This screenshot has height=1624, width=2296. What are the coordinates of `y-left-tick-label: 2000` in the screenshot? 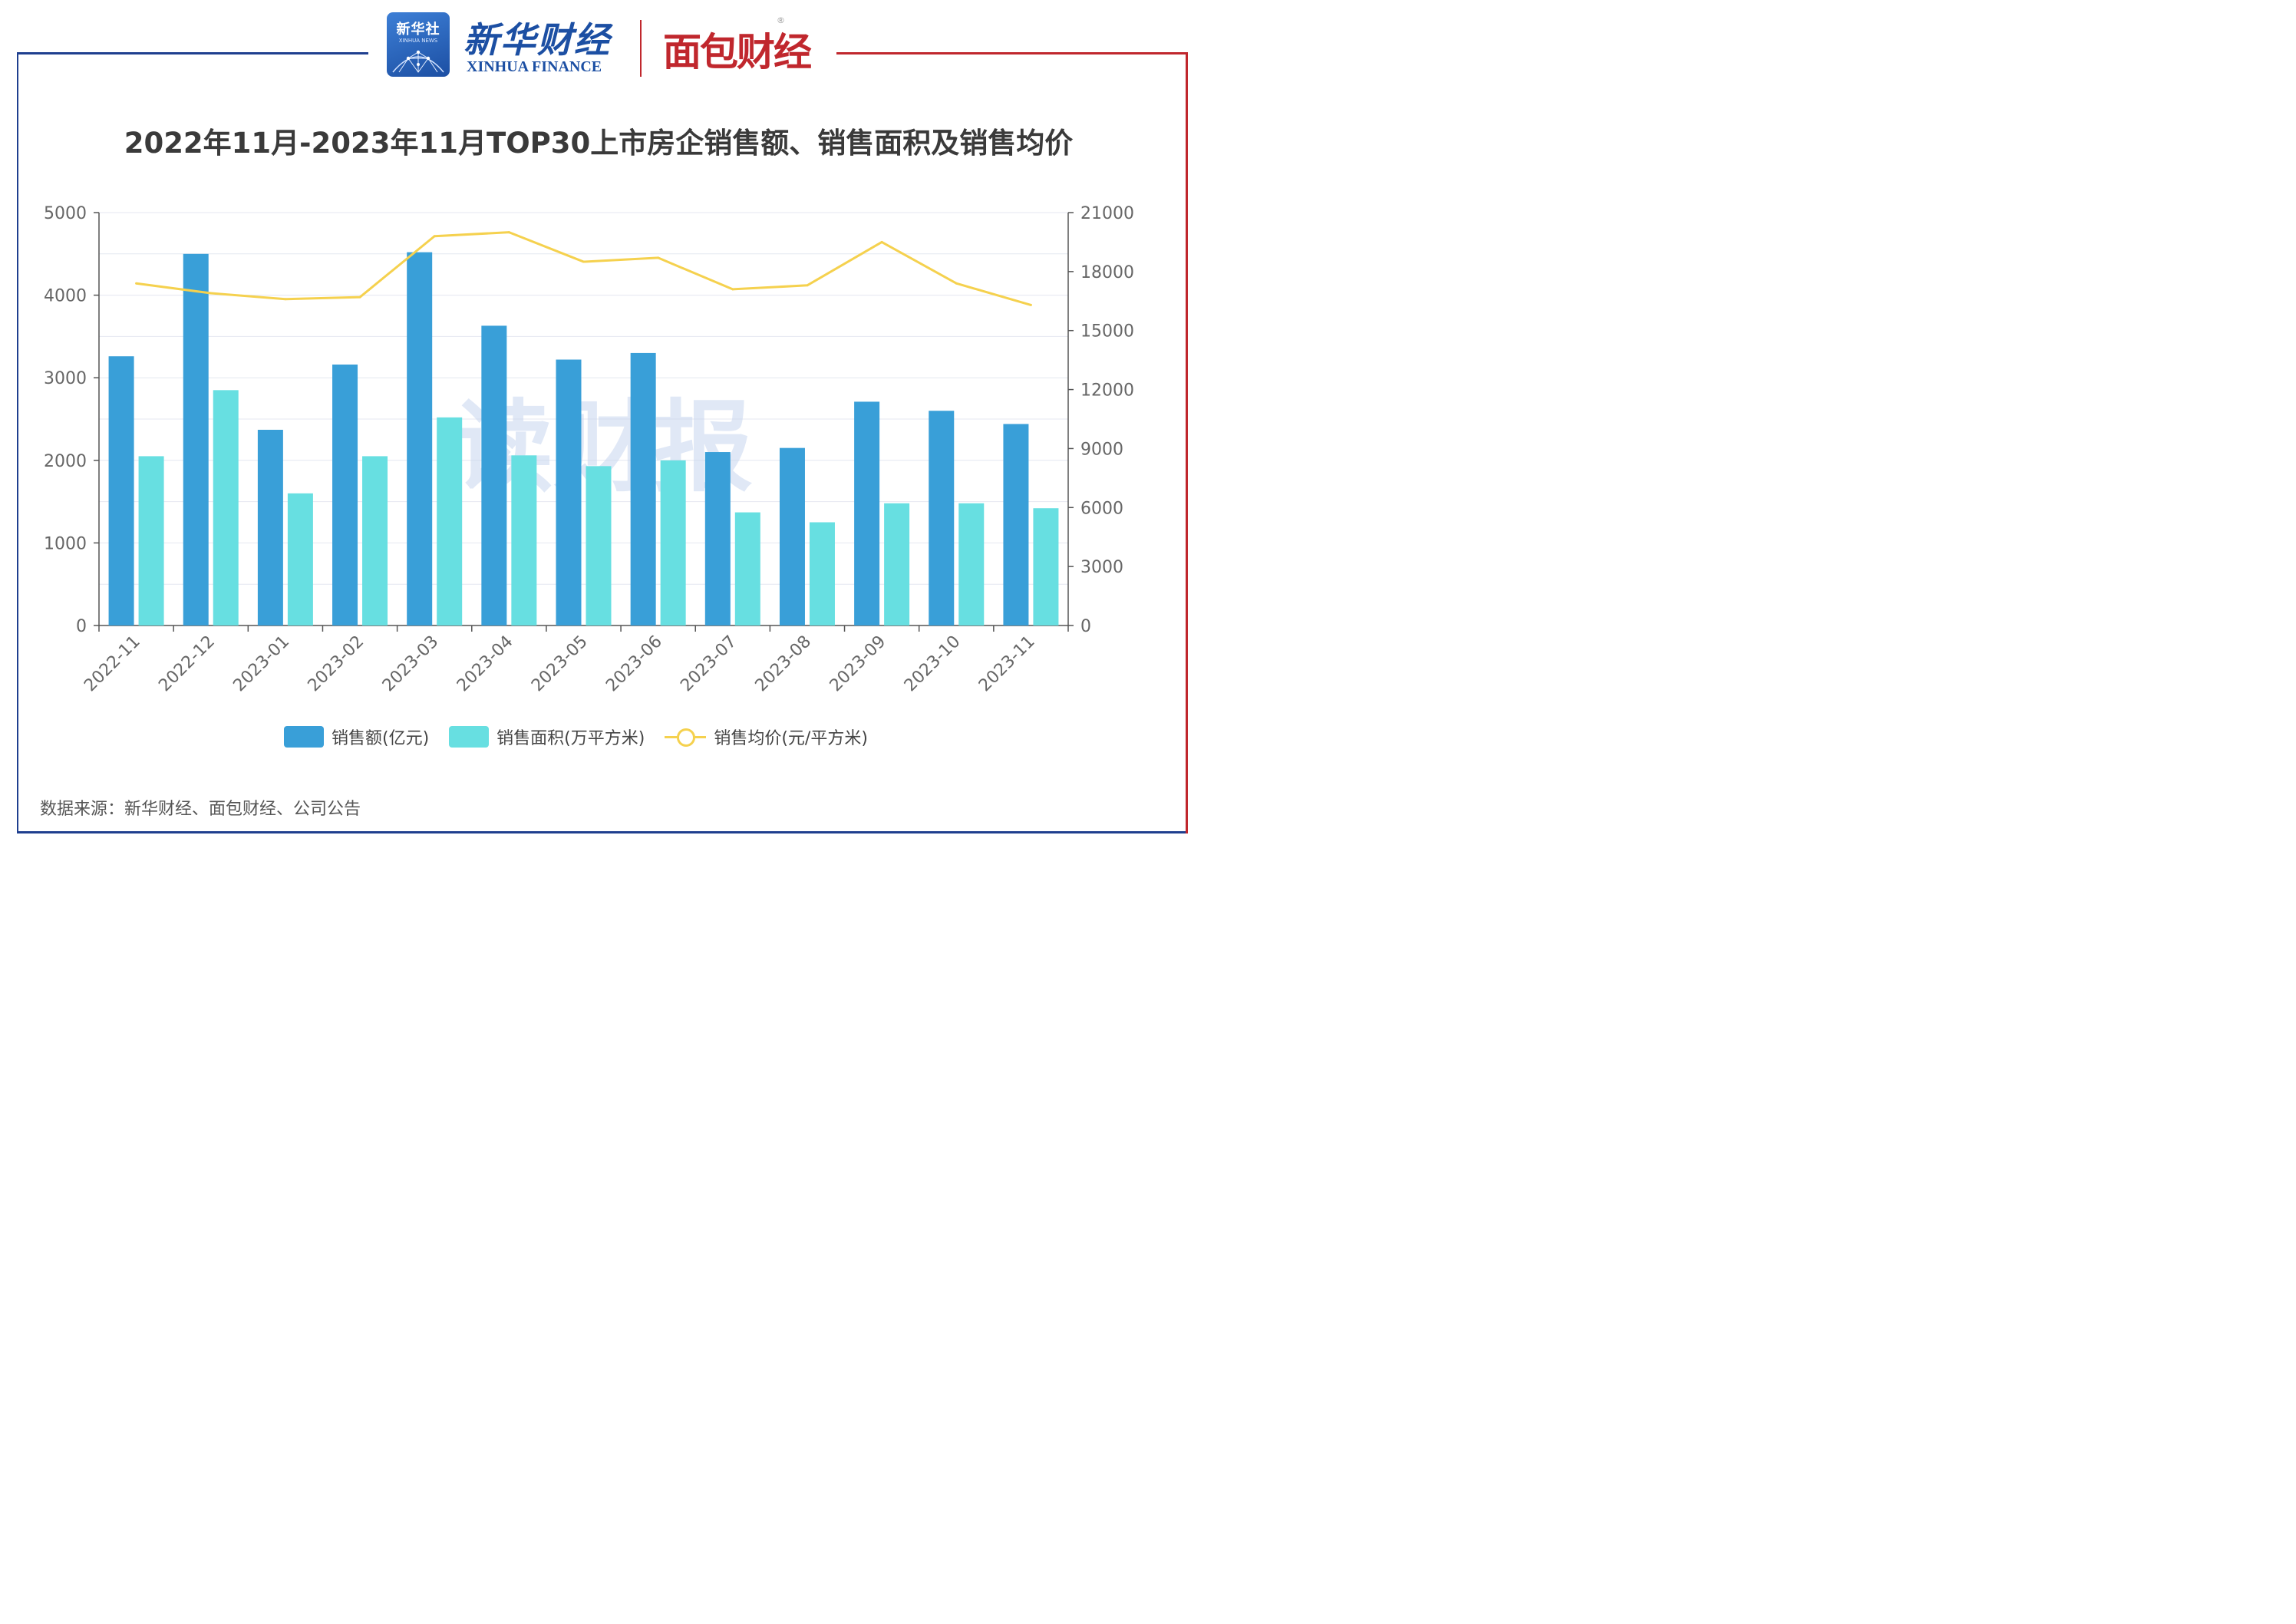 It's located at (65, 461).